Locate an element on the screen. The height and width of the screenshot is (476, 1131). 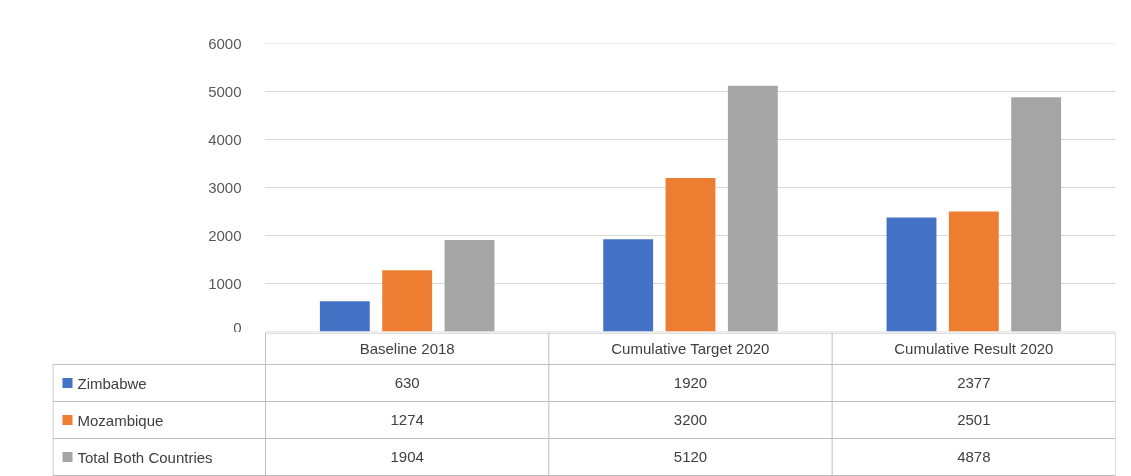
legend-label: Mozambique is located at coordinates (120, 420).